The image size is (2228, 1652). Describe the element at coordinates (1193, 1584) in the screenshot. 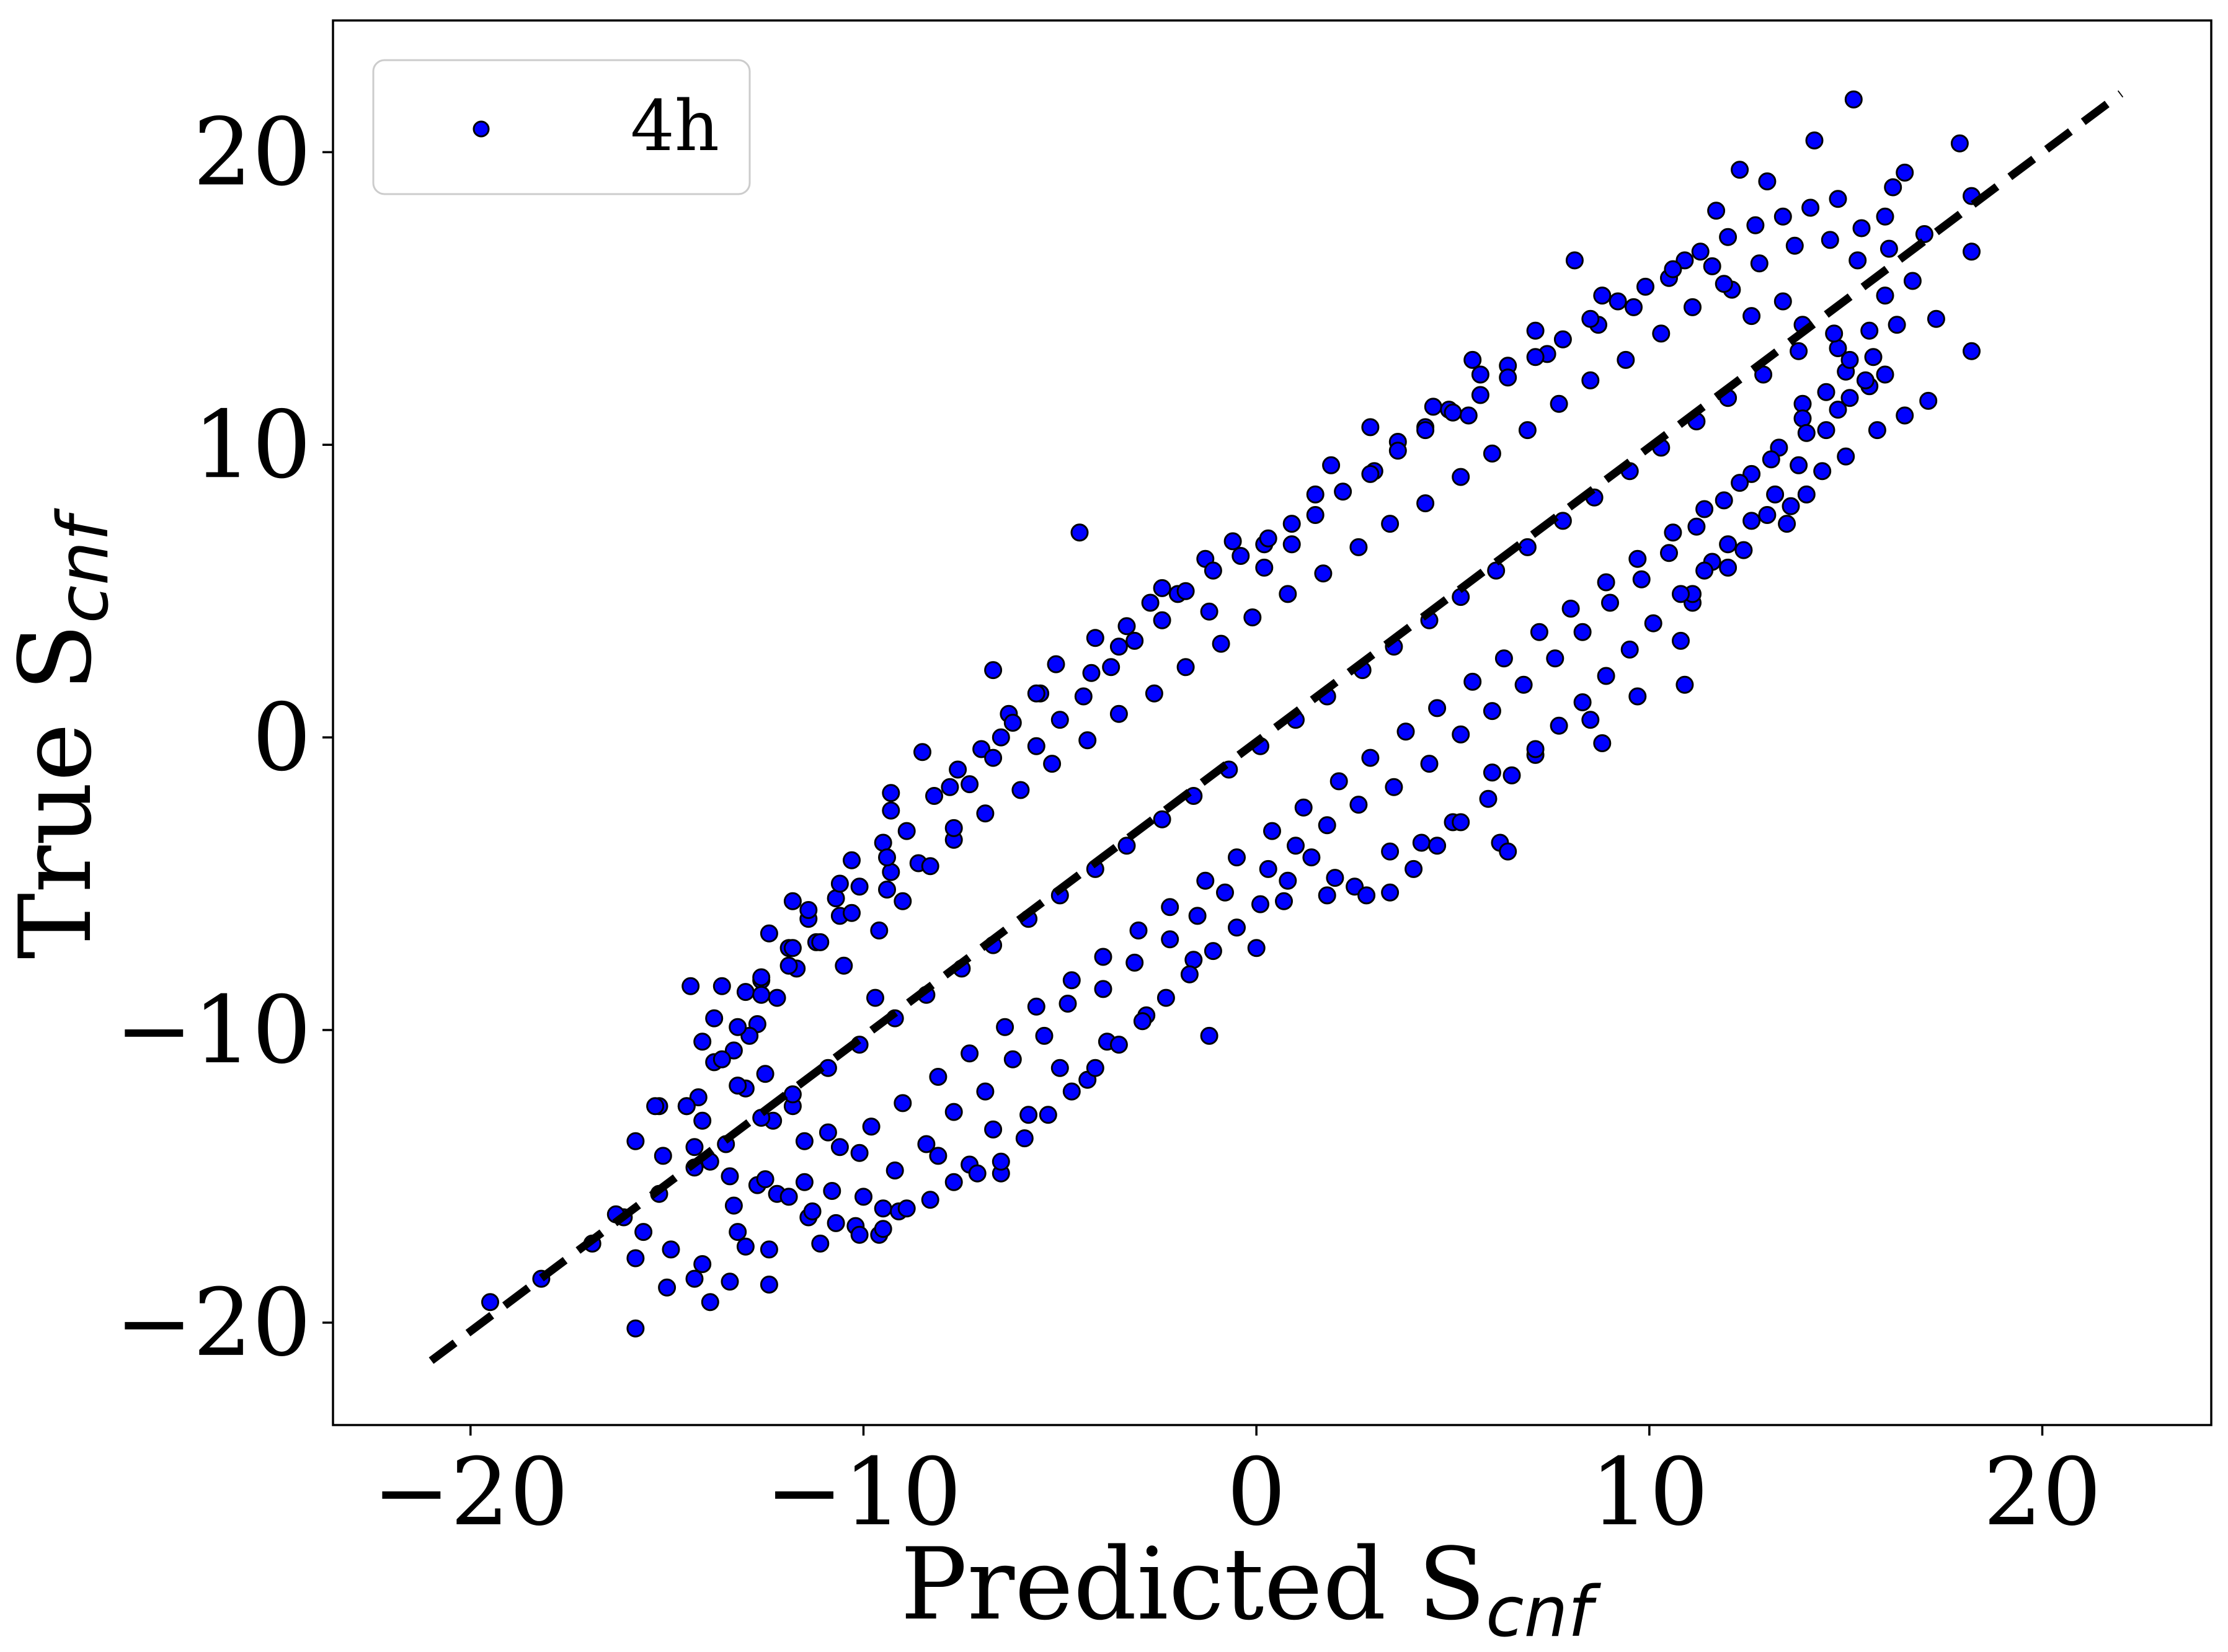

I see `x-axis-label-main: Predicted S` at that location.